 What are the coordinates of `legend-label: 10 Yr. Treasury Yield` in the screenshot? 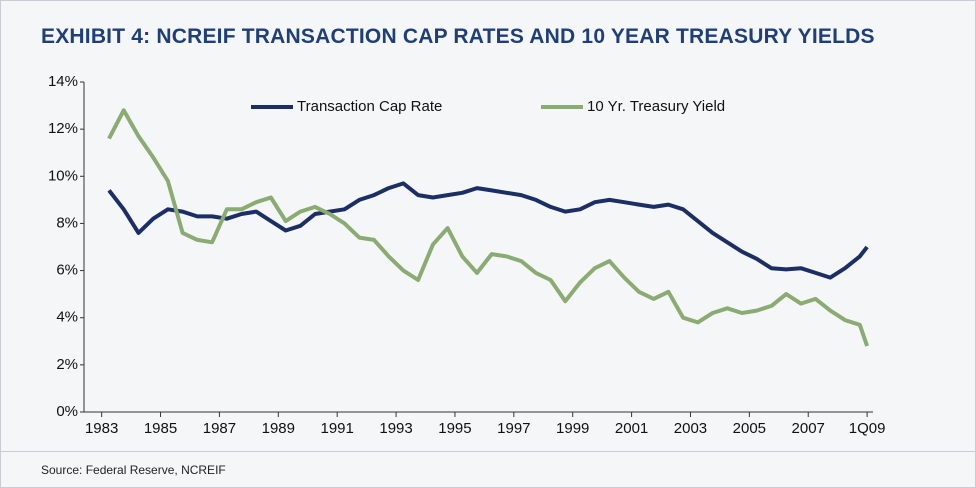 It's located at (656, 106).